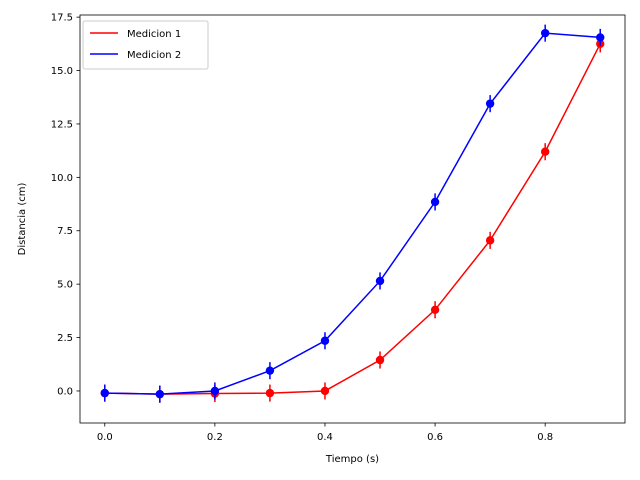 The width and height of the screenshot is (640, 480). Describe the element at coordinates (22, 219) in the screenshot. I see `y-axis-label: Distancia (cm)` at that location.